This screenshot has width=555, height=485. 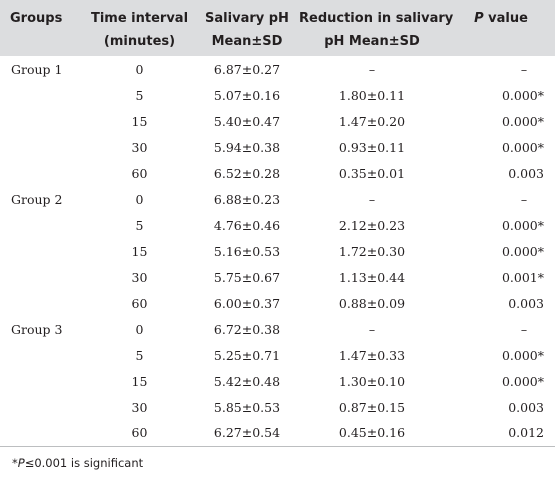 I want to click on salivary-ph-cell: 6.00±0.37, so click(x=247, y=303).